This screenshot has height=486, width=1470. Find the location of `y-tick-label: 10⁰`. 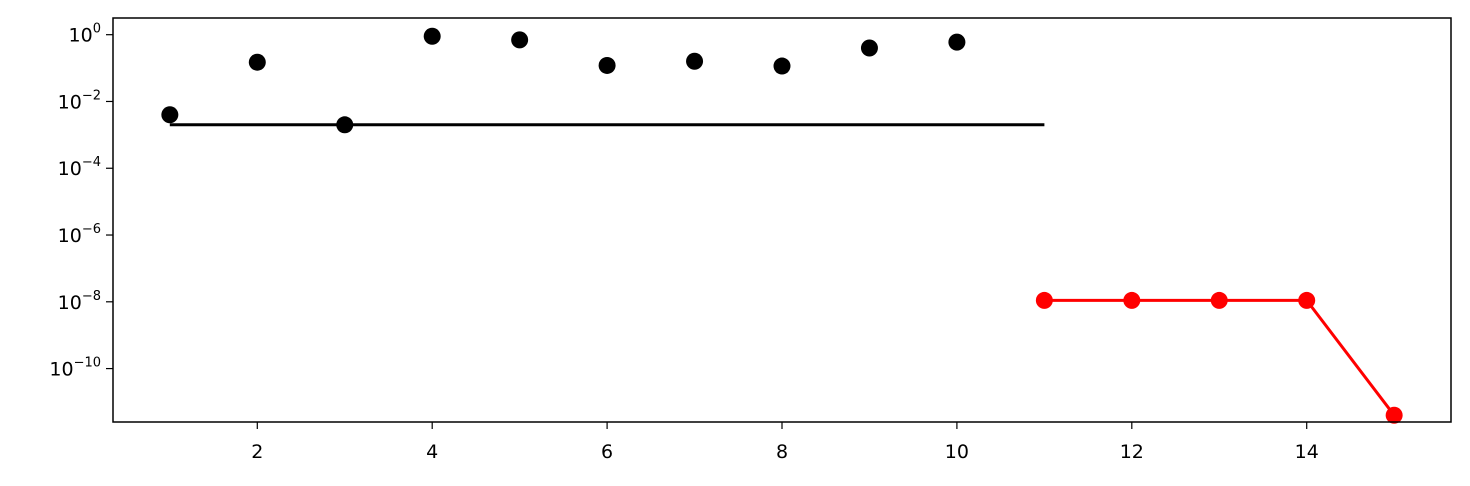

y-tick-label: 10⁰ is located at coordinates (85, 34).